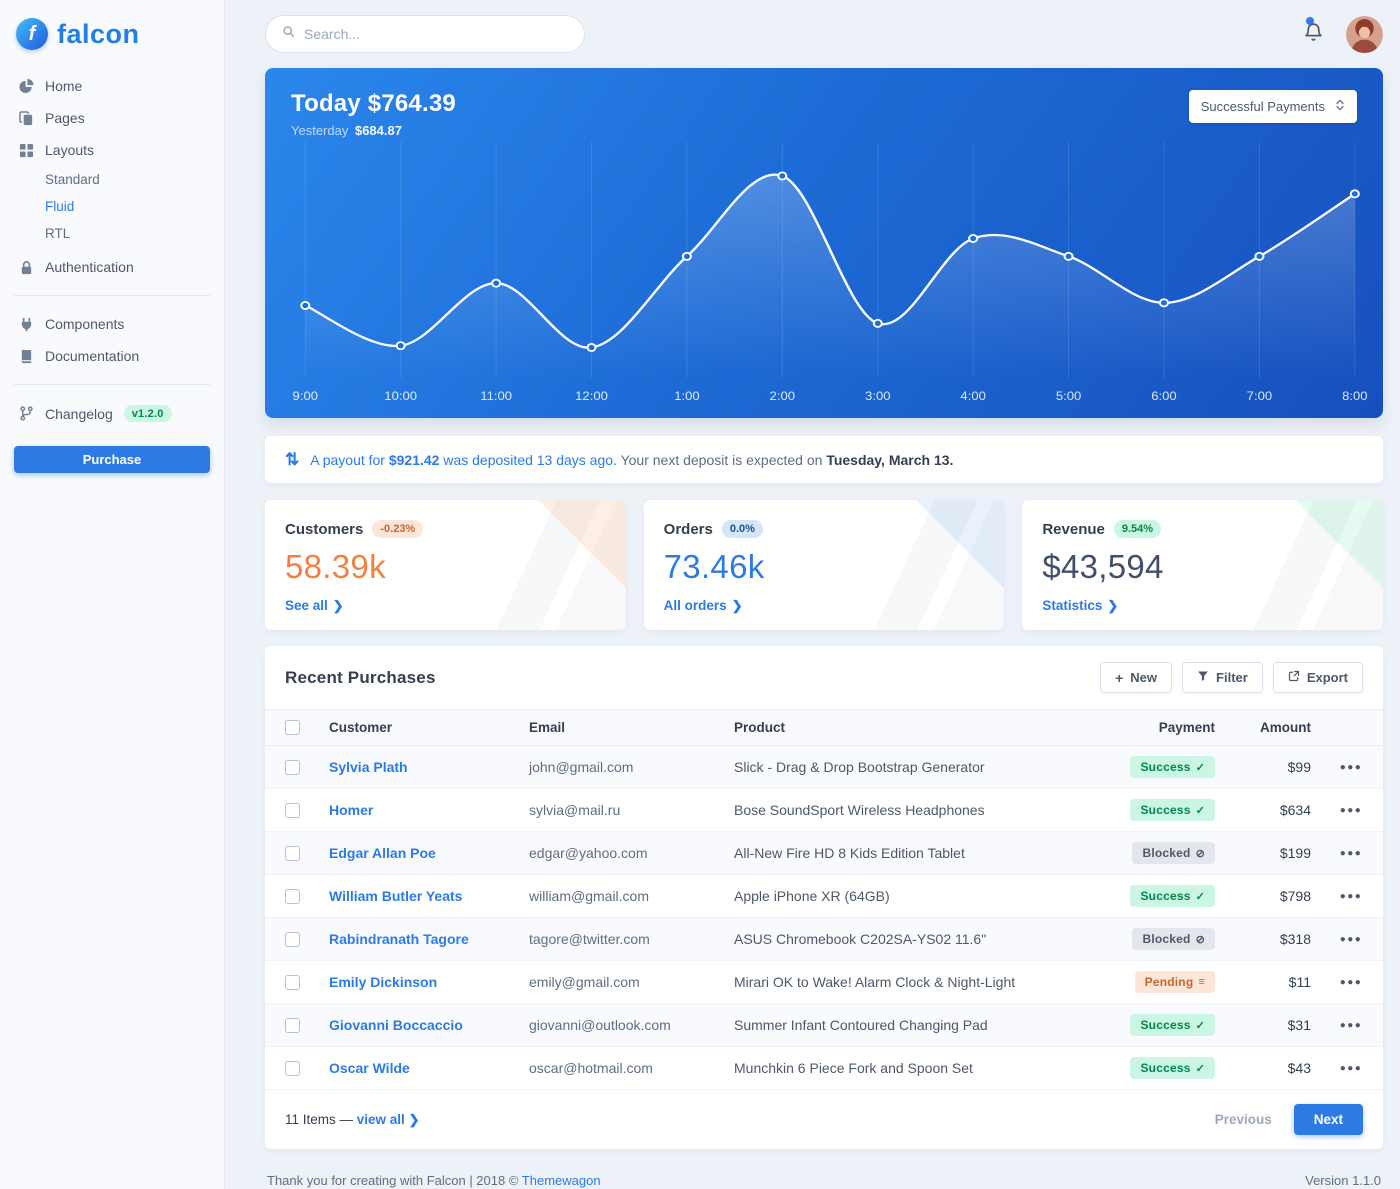  Describe the element at coordinates (112, 413) in the screenshot. I see `sidebar-item-changelog: Changelog v1.2.0` at that location.